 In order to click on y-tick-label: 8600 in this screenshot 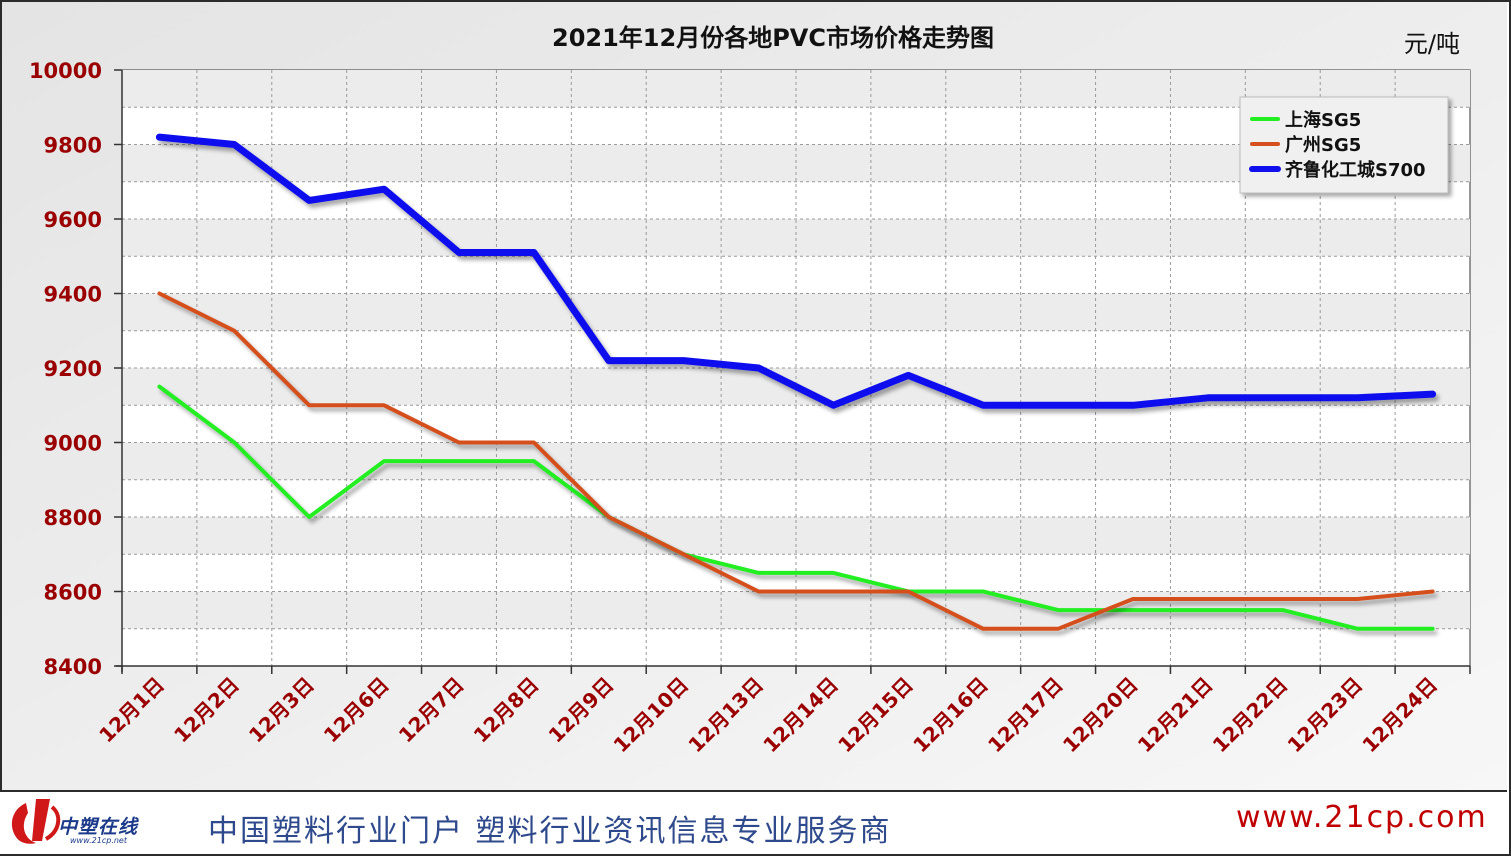, I will do `click(73, 593)`.